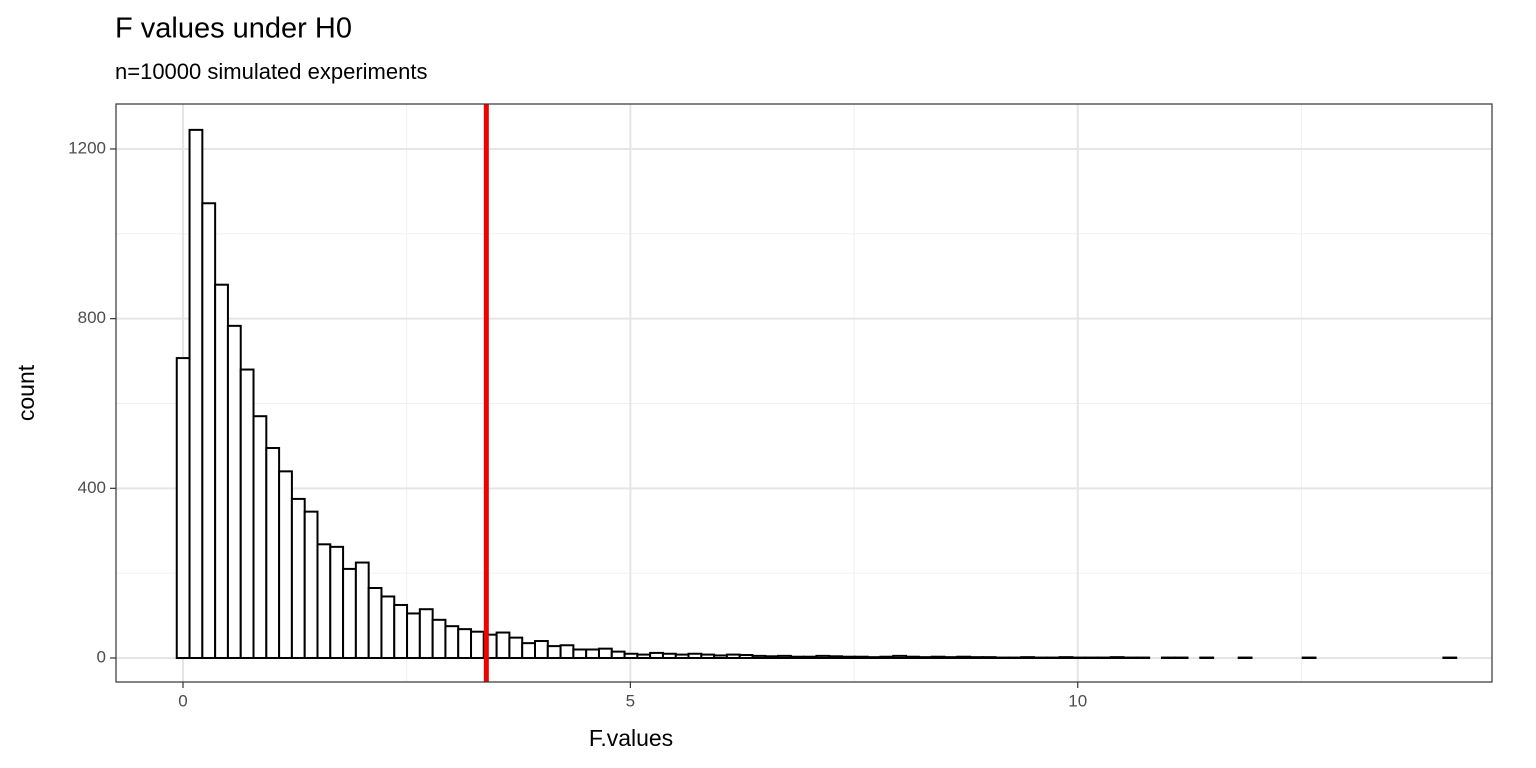 The height and width of the screenshot is (768, 1536). What do you see at coordinates (271, 71) in the screenshot?
I see `chart-subtitle: n=10000 simulated experiments` at bounding box center [271, 71].